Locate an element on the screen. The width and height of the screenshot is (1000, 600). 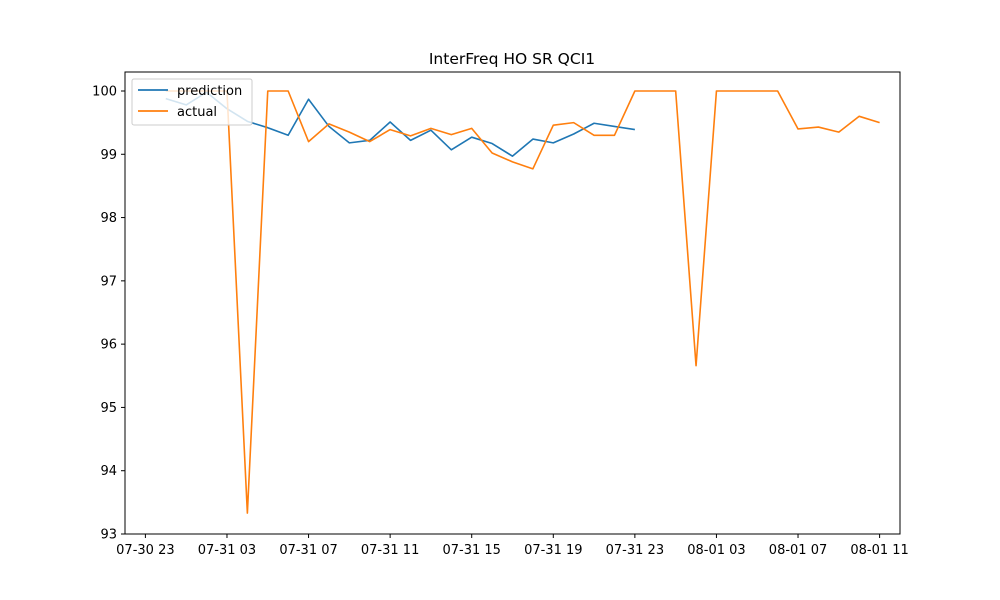
y-tick-label: 98 is located at coordinates (108, 218).